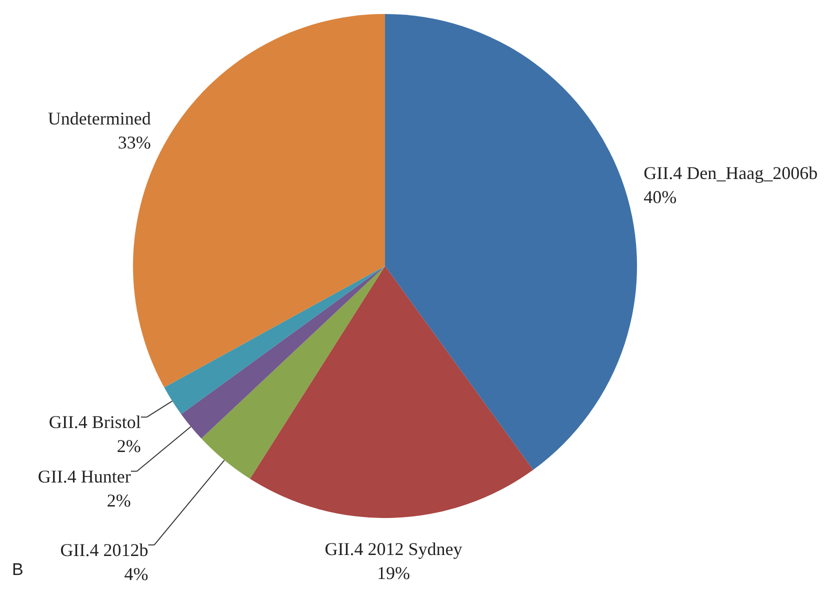 The width and height of the screenshot is (838, 610). What do you see at coordinates (99, 118) in the screenshot?
I see `slice-label: Undetermined` at bounding box center [99, 118].